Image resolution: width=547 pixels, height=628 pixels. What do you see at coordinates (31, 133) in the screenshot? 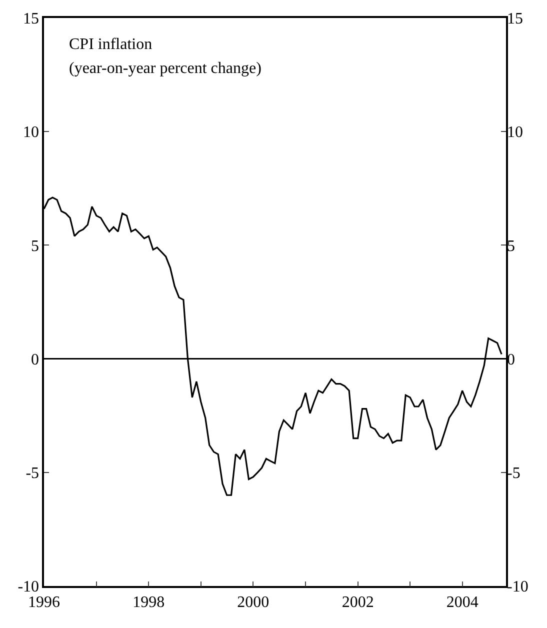
I see `y-tick-label: 10` at bounding box center [31, 133].